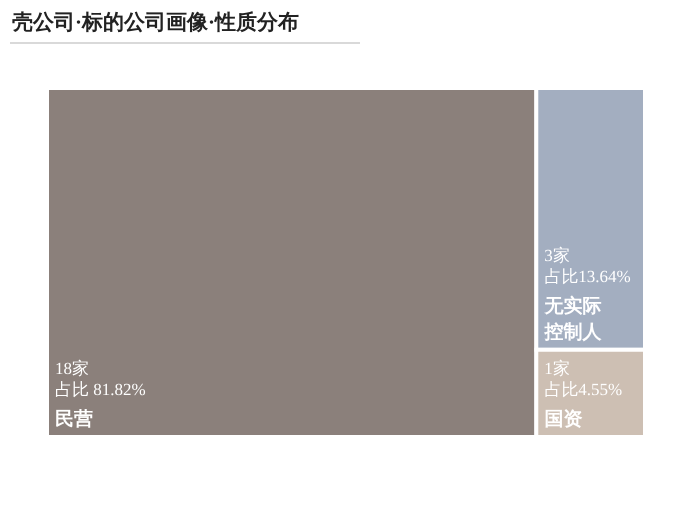  I want to click on text: 占比4.55%, so click(583, 389).